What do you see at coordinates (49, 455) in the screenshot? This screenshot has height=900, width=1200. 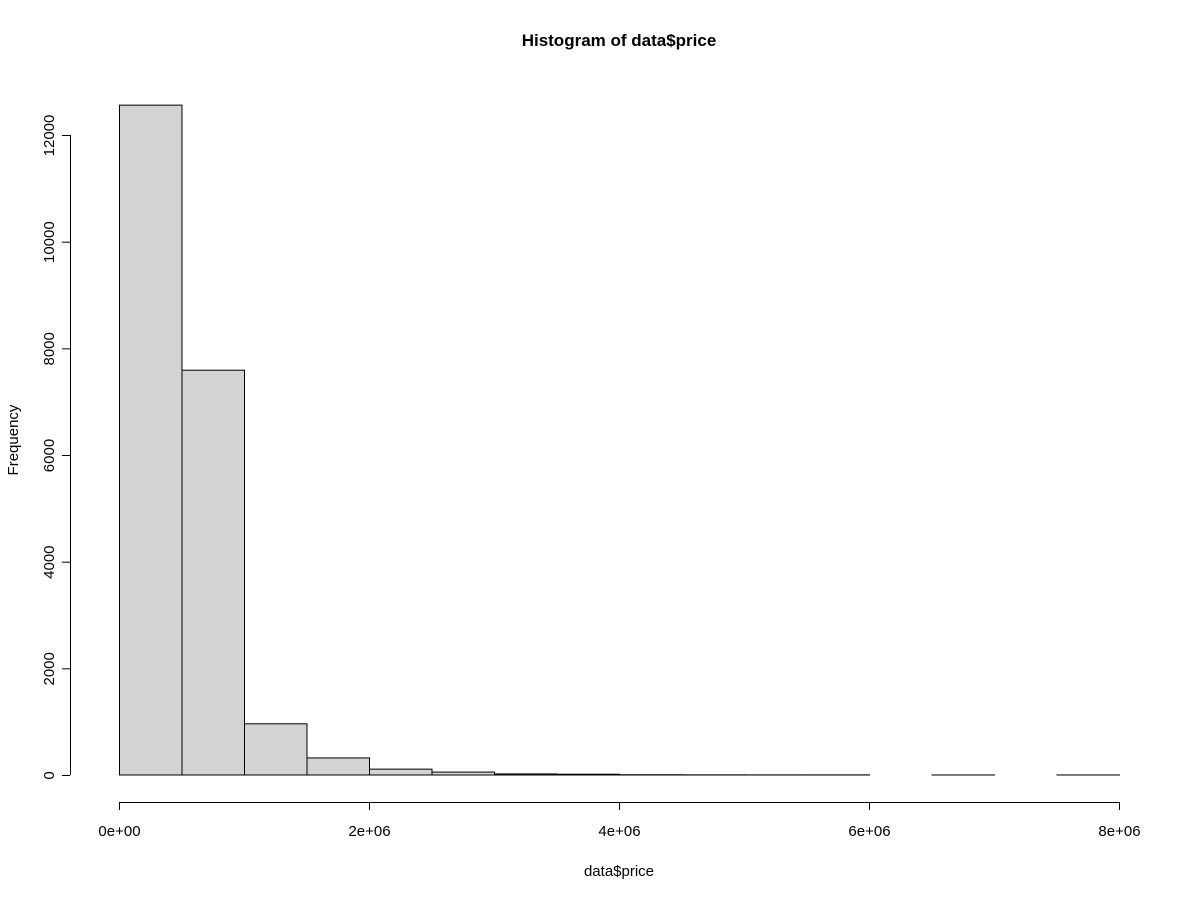 I see `y-tick-label: 6000` at bounding box center [49, 455].